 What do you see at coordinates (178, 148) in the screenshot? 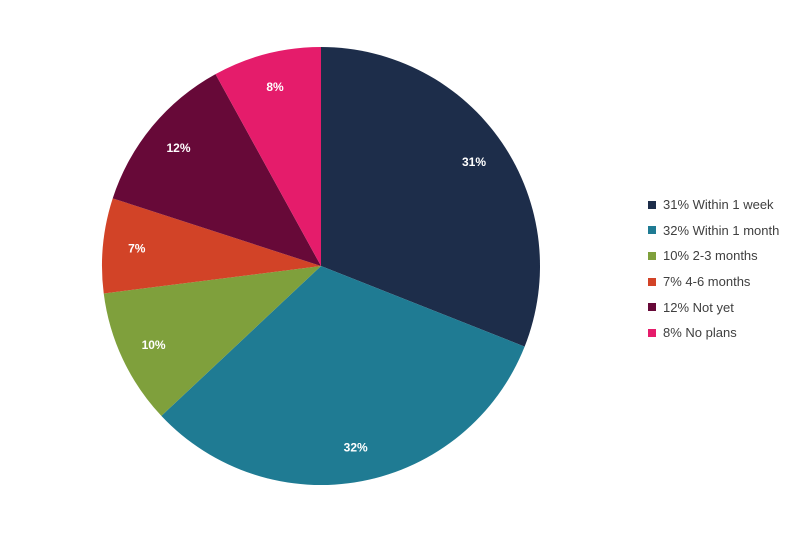
I see `data-label: 12%` at bounding box center [178, 148].